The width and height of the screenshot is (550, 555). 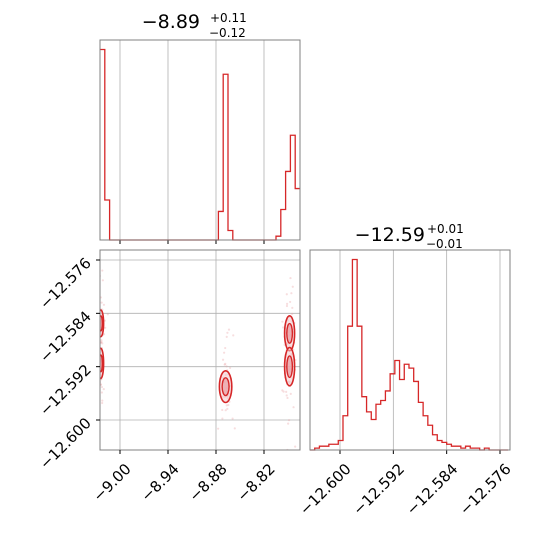 I want to click on x-marginal-ticks, so click(x=192, y=242).